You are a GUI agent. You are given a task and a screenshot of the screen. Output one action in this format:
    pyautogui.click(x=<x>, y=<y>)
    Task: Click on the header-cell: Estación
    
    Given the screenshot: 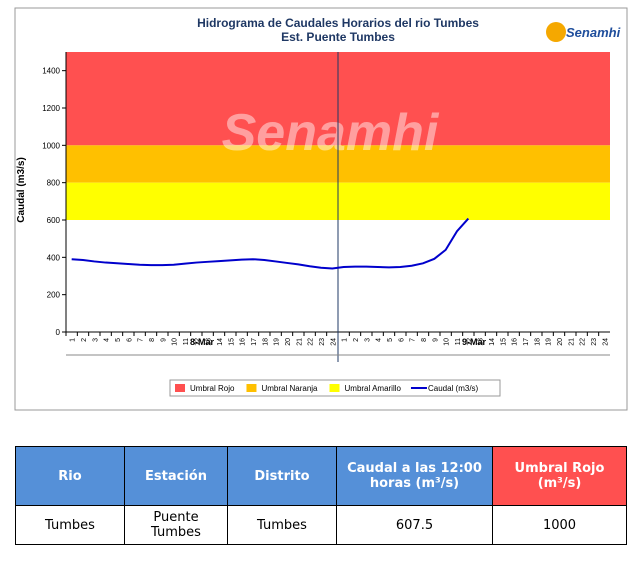 What is the action you would take?
    pyautogui.click(x=176, y=476)
    